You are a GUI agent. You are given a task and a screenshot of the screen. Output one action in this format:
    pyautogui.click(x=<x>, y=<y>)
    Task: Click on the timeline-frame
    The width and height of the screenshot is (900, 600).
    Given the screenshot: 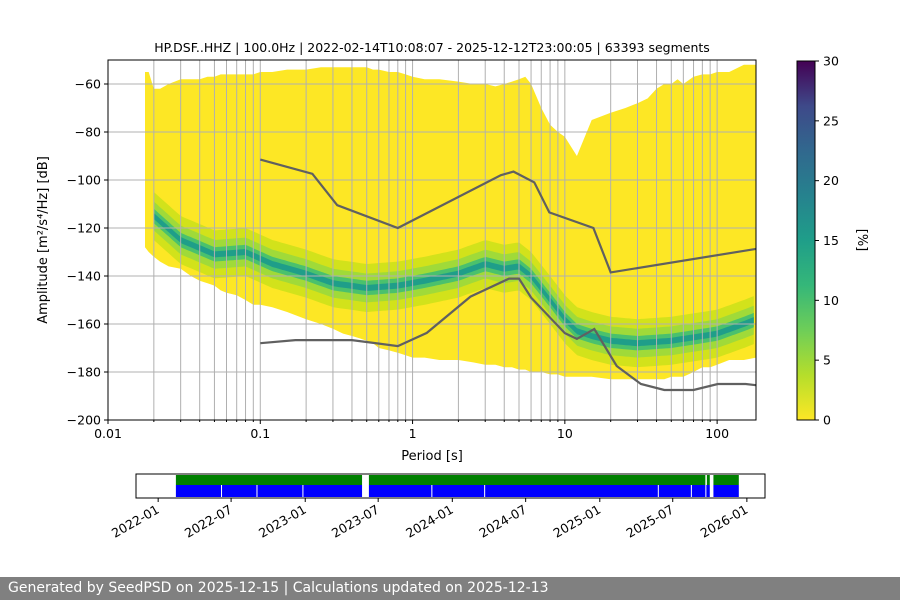 What is the action you would take?
    pyautogui.click(x=450, y=486)
    